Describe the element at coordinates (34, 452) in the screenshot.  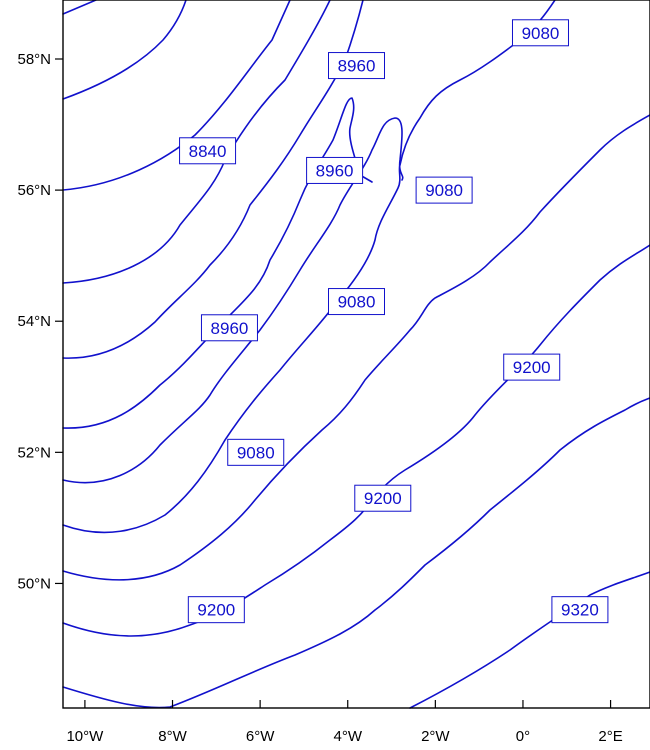
I see `y-tick-label: 52°N` at that location.